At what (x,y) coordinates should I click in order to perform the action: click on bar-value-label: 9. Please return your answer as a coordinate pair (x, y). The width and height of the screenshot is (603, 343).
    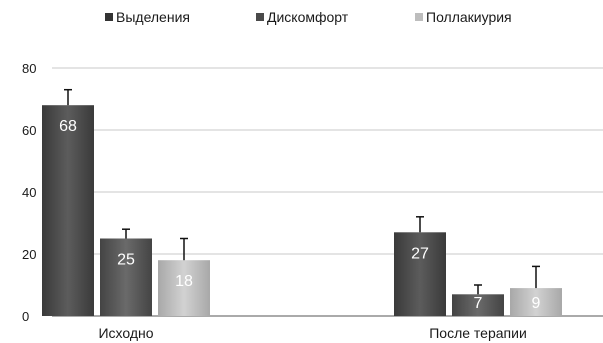
    Looking at the image, I should click on (536, 303).